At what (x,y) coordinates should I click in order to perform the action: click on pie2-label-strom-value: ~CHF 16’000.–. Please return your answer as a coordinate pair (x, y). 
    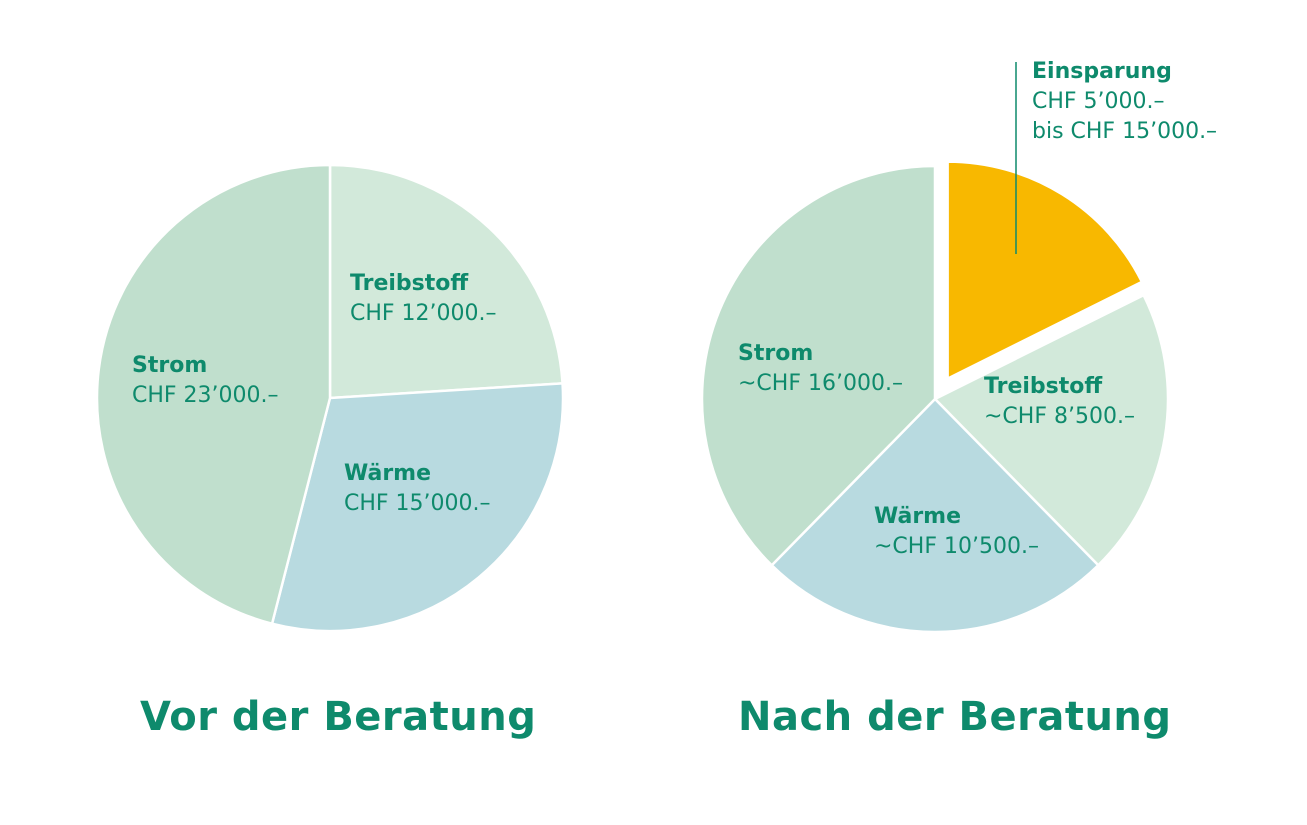
    Looking at the image, I should click on (820, 383).